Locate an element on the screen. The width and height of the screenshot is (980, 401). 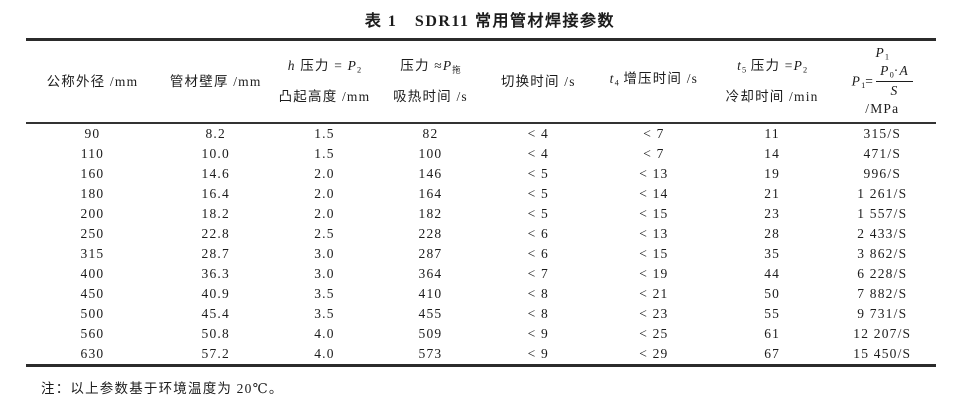
cell: 182 is located at coordinates (430, 213).